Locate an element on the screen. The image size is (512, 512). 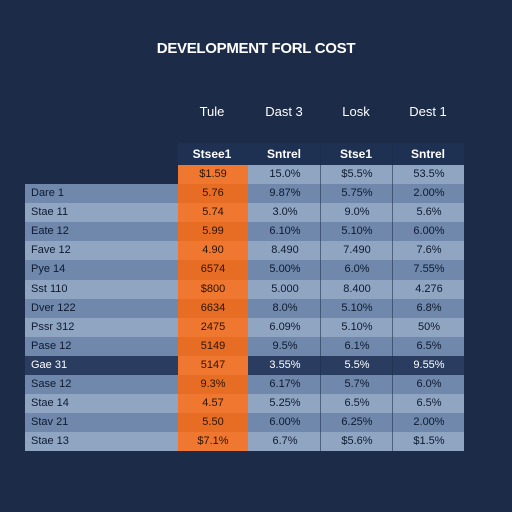
column-header: Losk is located at coordinates (356, 111).